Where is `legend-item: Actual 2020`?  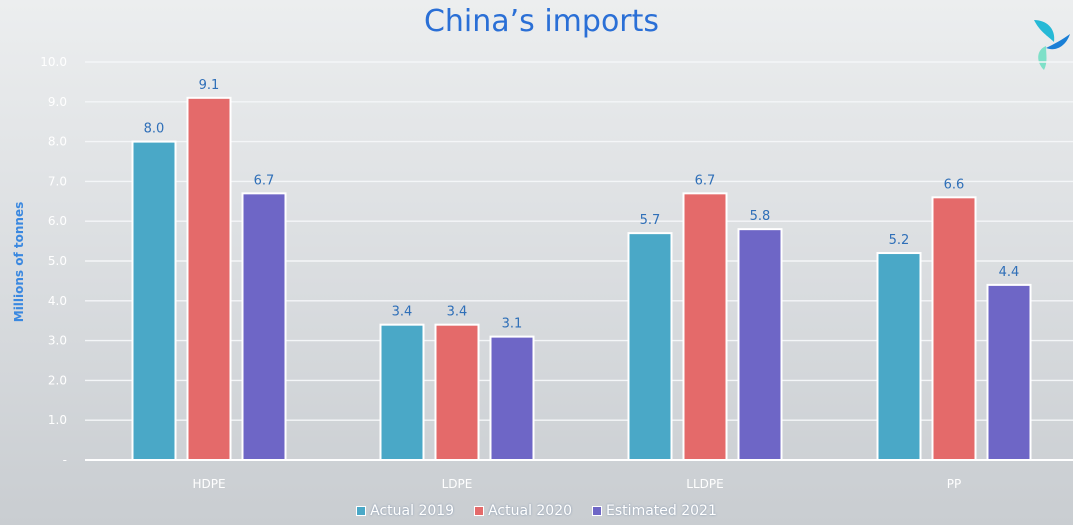
legend-item: Actual 2020 is located at coordinates (523, 511).